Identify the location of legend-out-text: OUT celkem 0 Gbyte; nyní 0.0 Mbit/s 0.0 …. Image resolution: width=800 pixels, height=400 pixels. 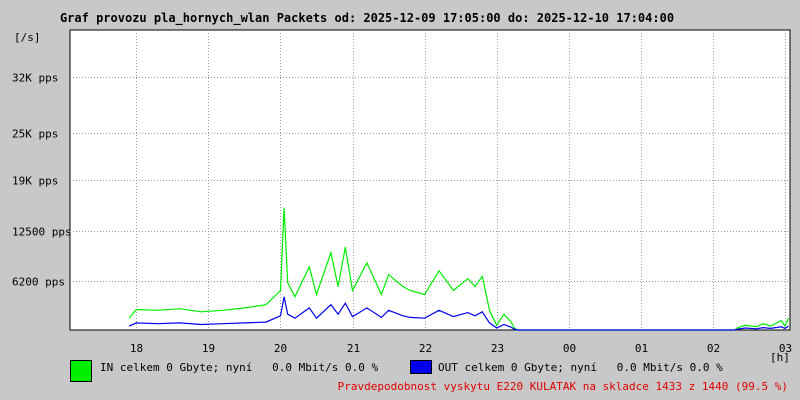
(580, 367).